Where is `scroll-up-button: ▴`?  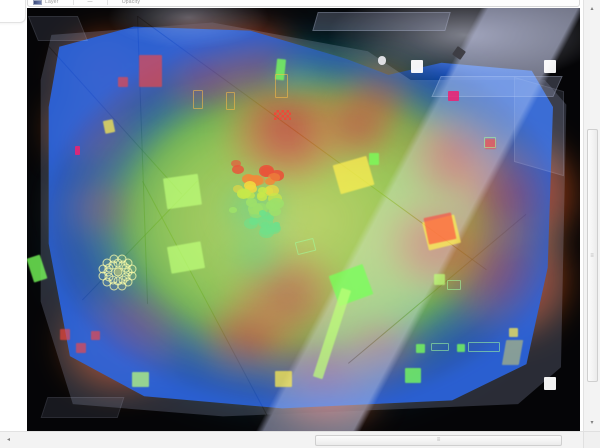 scroll-up-button: ▴ is located at coordinates (592, 8).